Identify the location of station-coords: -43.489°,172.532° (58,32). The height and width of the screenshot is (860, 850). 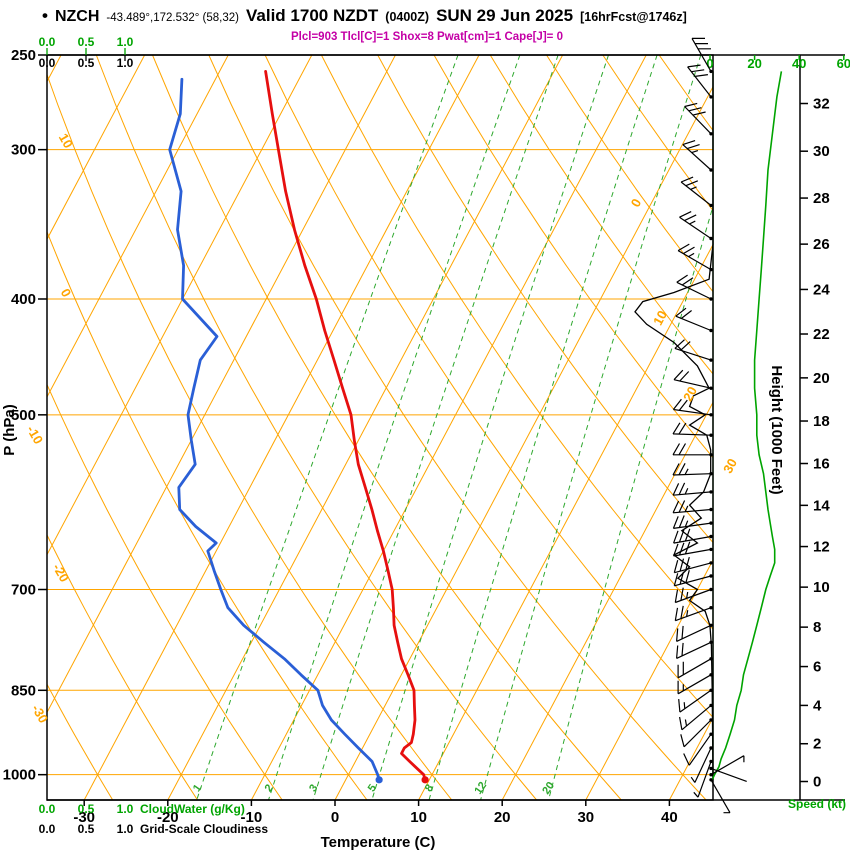
(172, 18).